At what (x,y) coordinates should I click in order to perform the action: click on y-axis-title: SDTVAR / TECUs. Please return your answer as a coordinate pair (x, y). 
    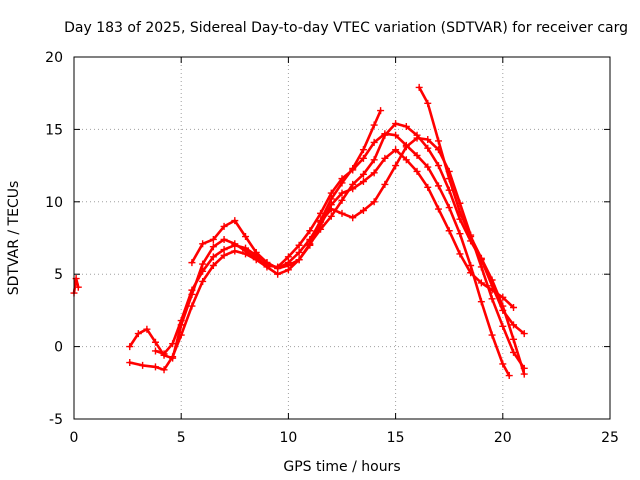
    Looking at the image, I should click on (14, 238).